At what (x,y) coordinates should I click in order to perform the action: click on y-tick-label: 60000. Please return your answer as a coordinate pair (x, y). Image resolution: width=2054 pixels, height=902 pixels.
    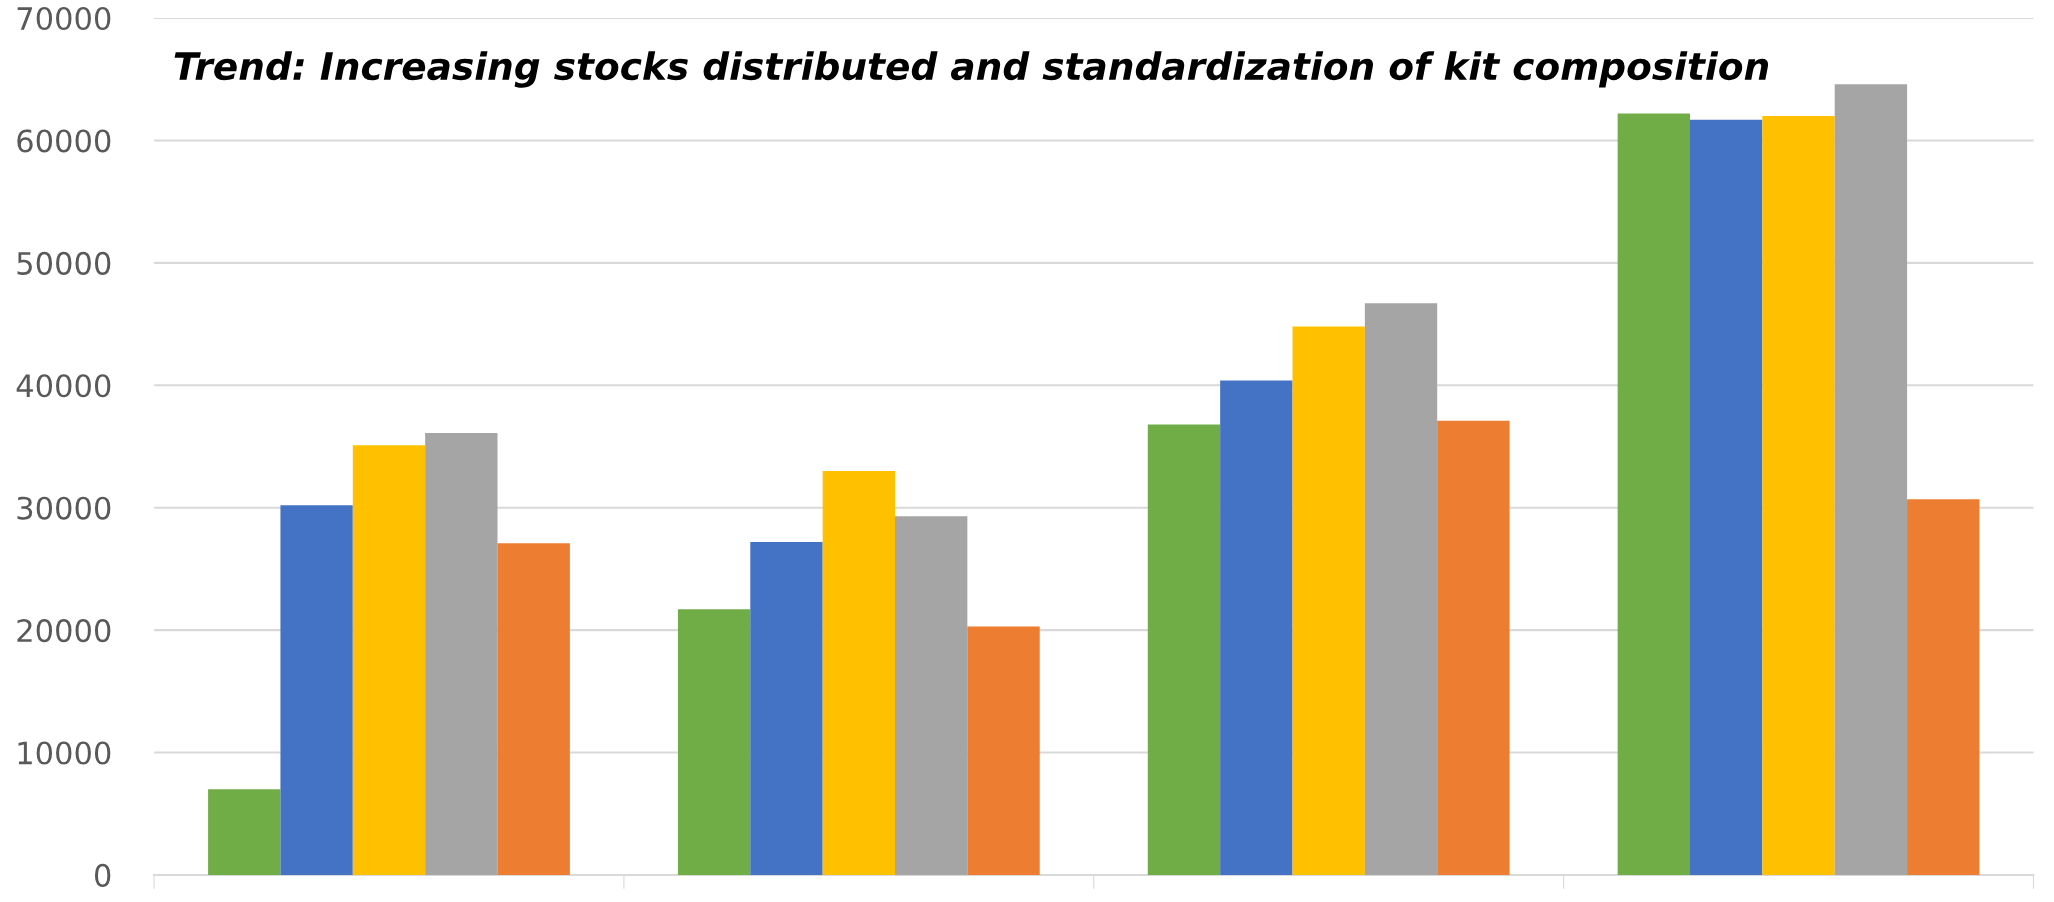
    Looking at the image, I should click on (64, 141).